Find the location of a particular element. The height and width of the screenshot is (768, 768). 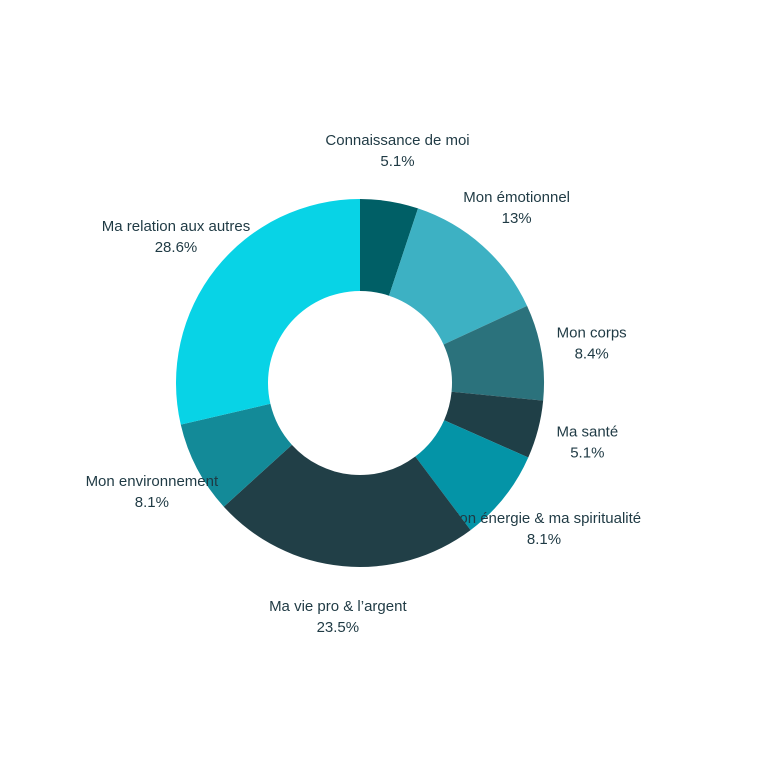

slice-name: Ma relation aux autres is located at coordinates (176, 226).